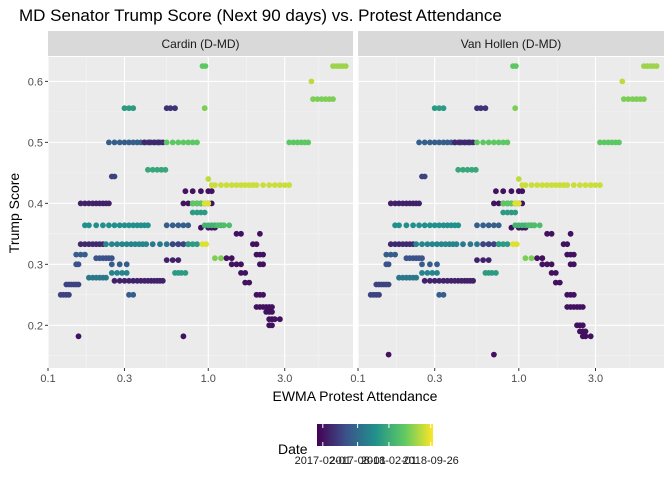  I want to click on y-tick-label: 0.3, so click(35, 265).